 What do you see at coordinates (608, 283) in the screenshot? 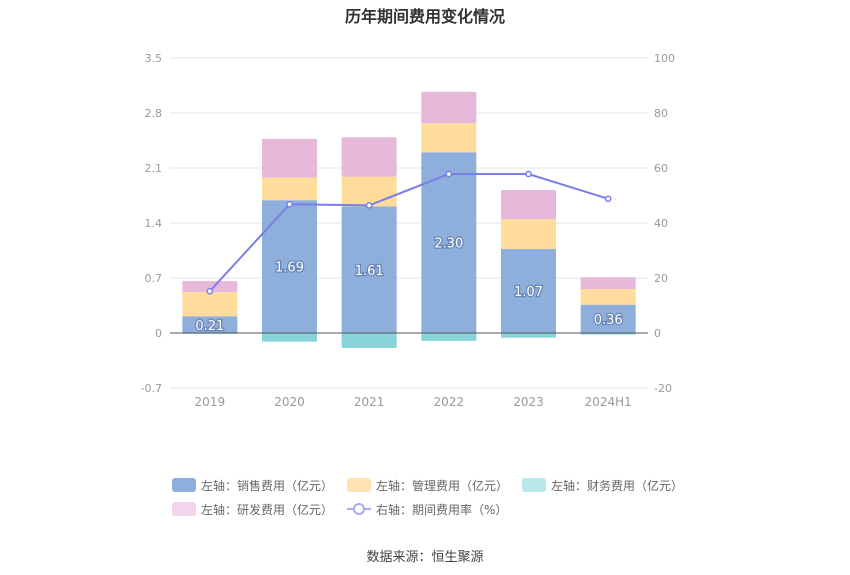
I see `bar-rd-2024H1` at bounding box center [608, 283].